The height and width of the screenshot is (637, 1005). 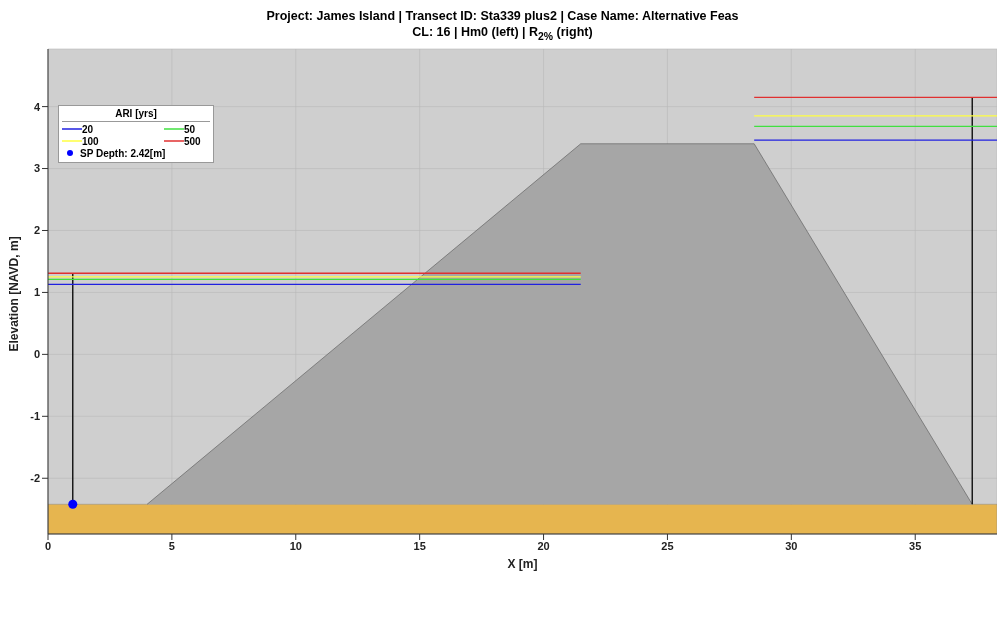 What do you see at coordinates (193, 141) in the screenshot?
I see `legend-label: 500` at bounding box center [193, 141].